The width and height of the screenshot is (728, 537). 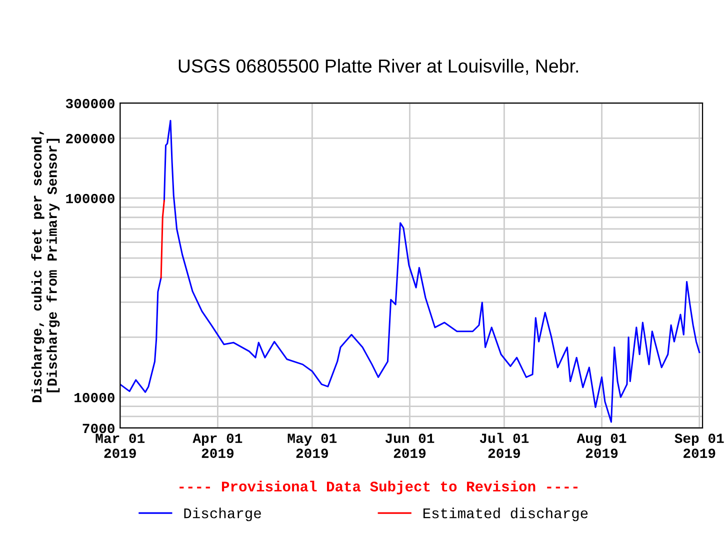 I want to click on y-tick-label: 7000, so click(x=98, y=429).